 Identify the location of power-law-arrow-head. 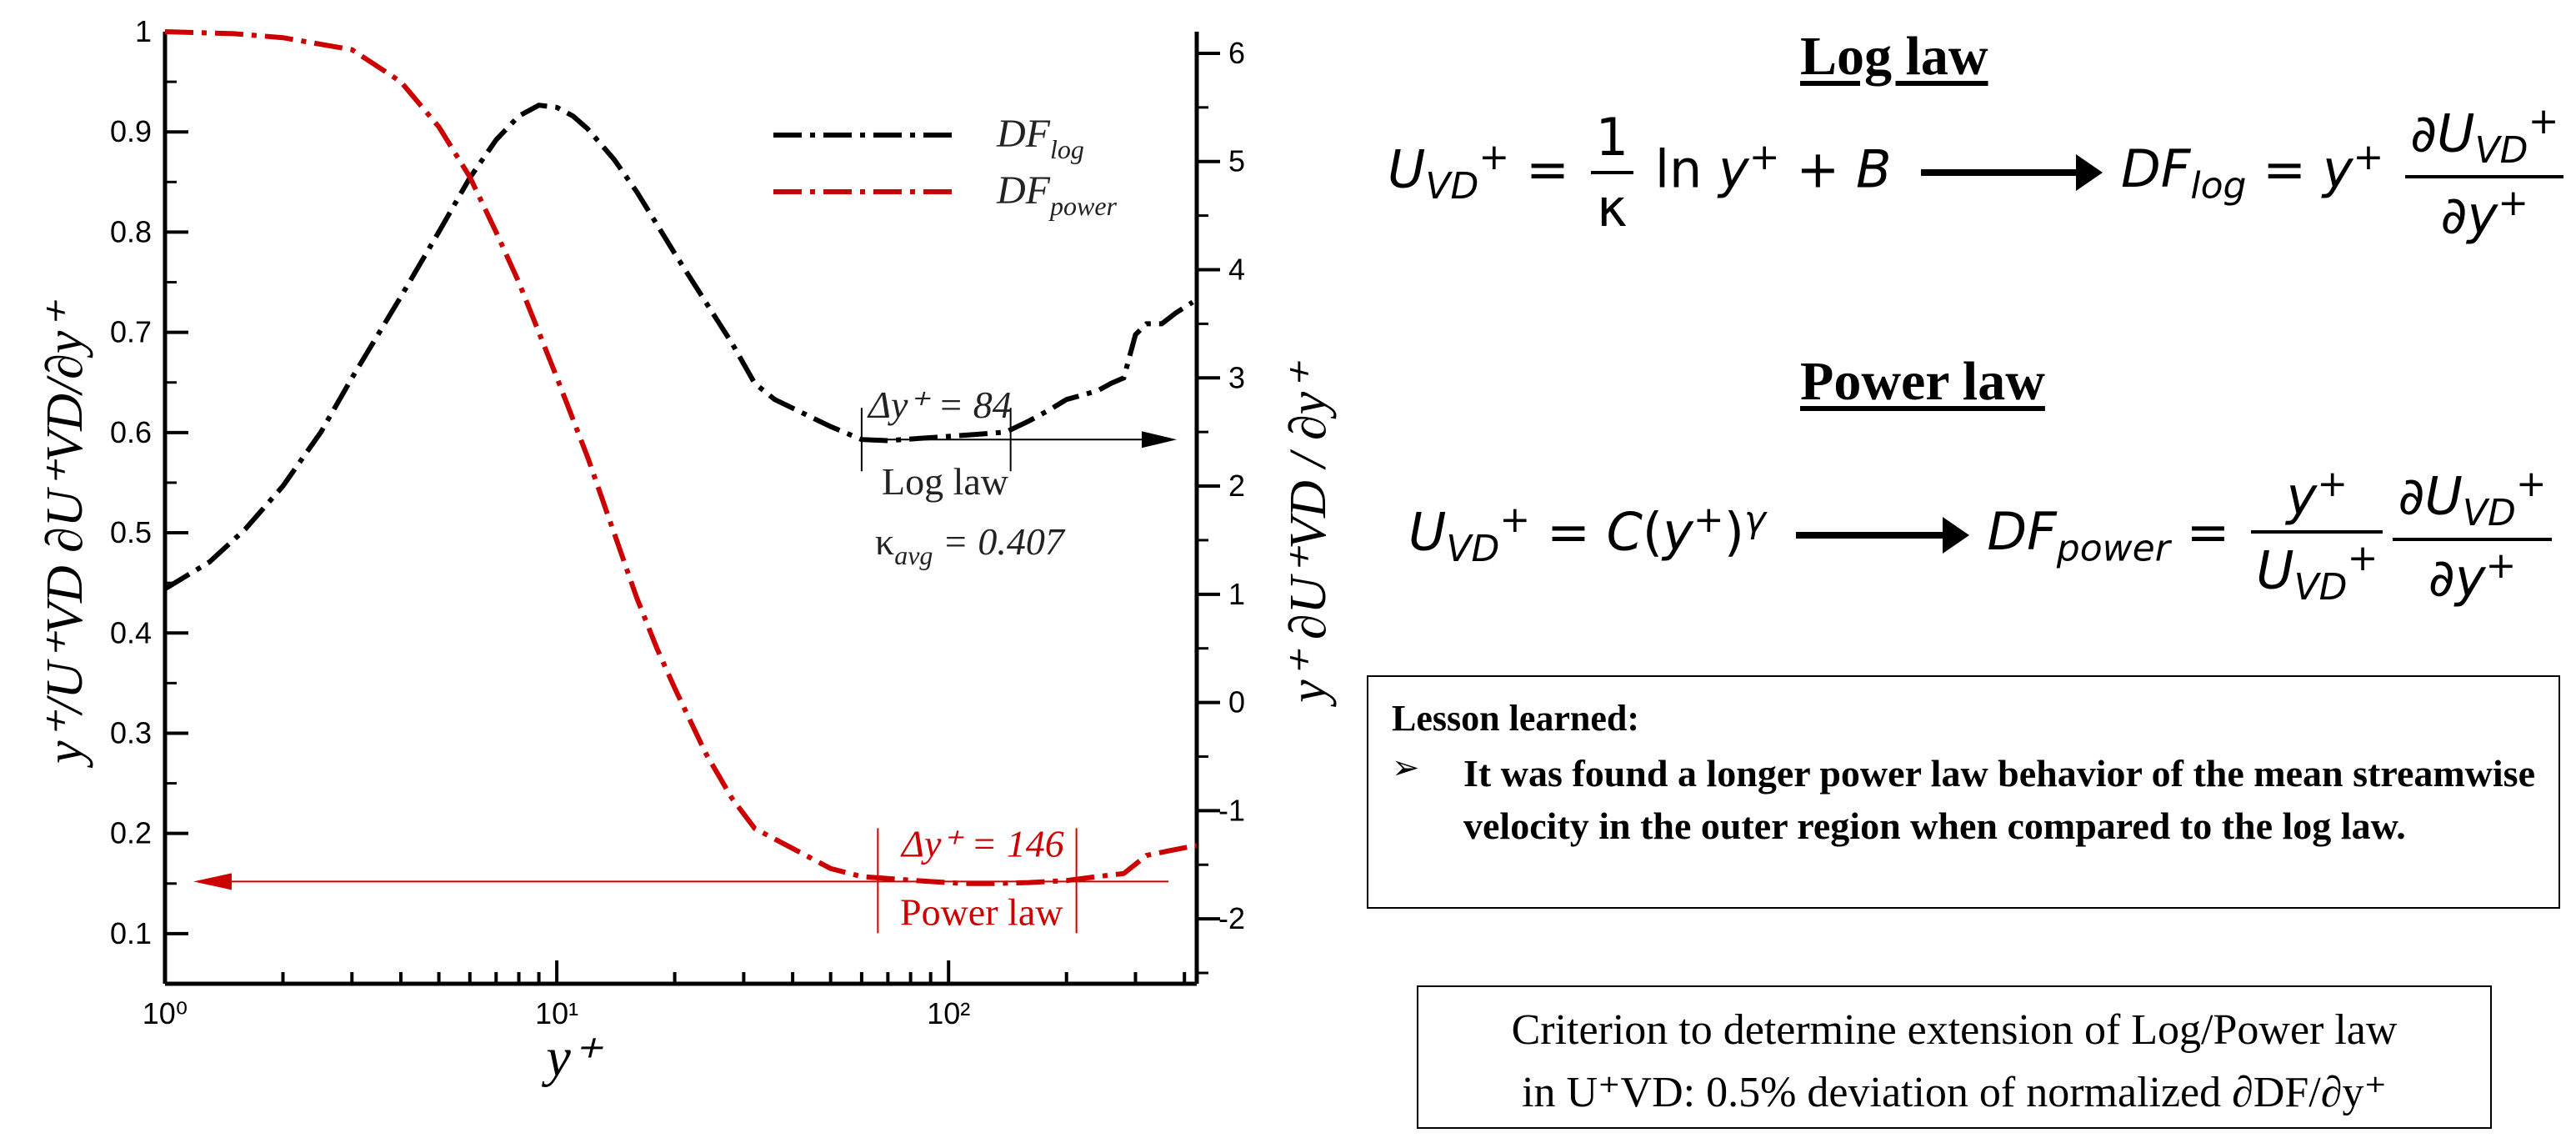
(213, 881).